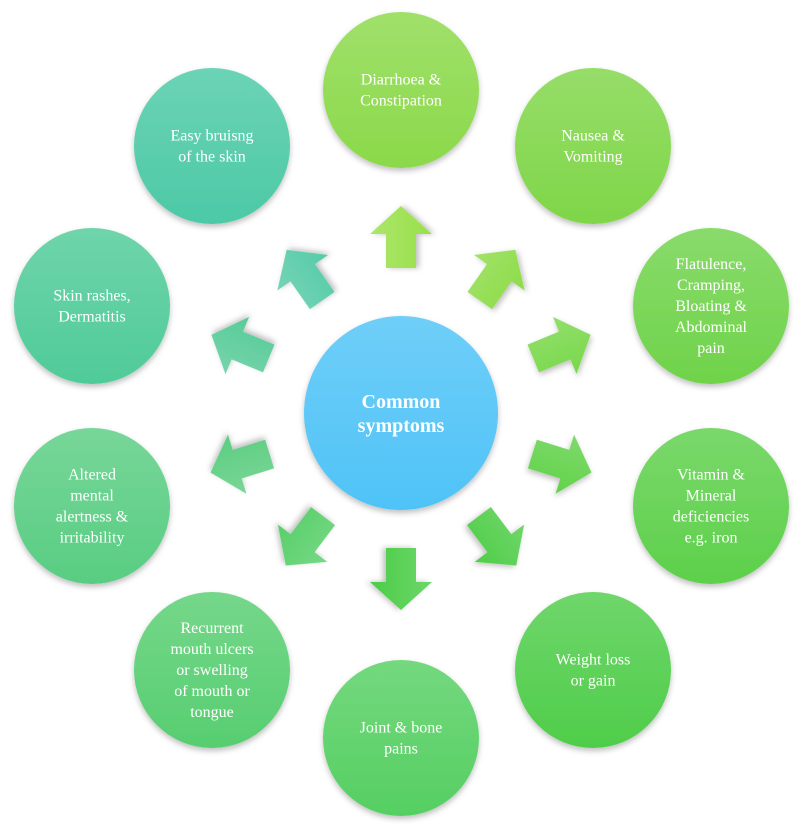 This screenshot has height=829, width=802. I want to click on symptom-label-line: deficiencies, so click(711, 517).